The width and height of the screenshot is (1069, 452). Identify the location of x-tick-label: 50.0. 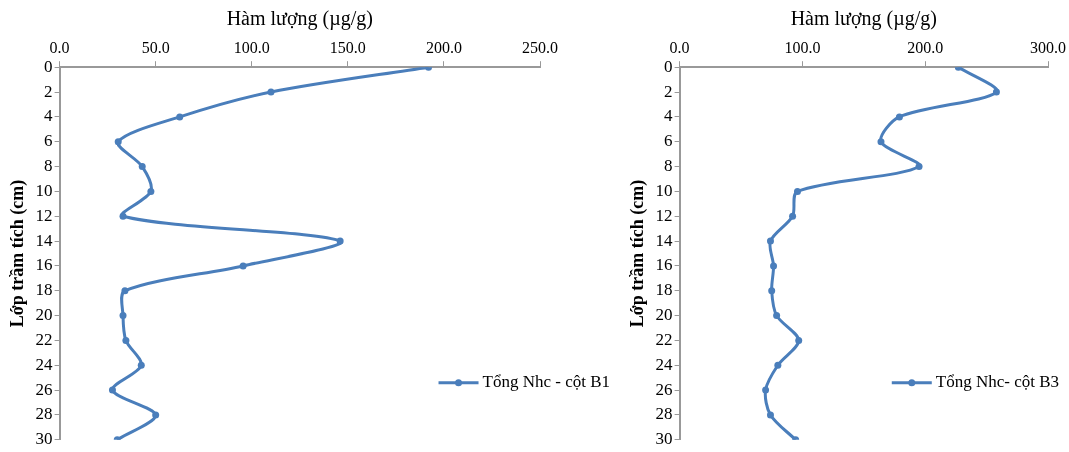
(155, 47).